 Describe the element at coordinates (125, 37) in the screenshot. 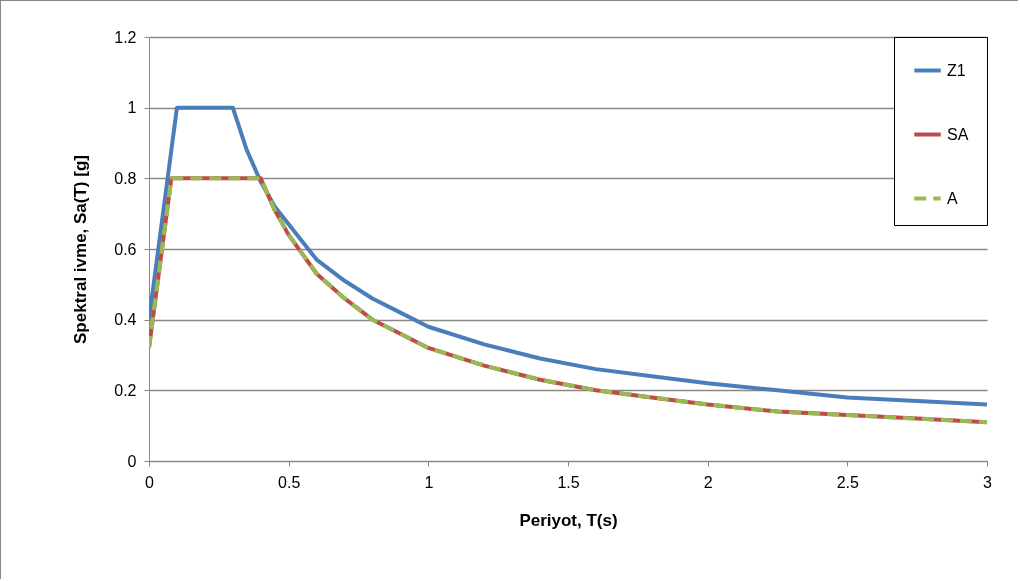

I see `y-tick-label: 1.2` at that location.